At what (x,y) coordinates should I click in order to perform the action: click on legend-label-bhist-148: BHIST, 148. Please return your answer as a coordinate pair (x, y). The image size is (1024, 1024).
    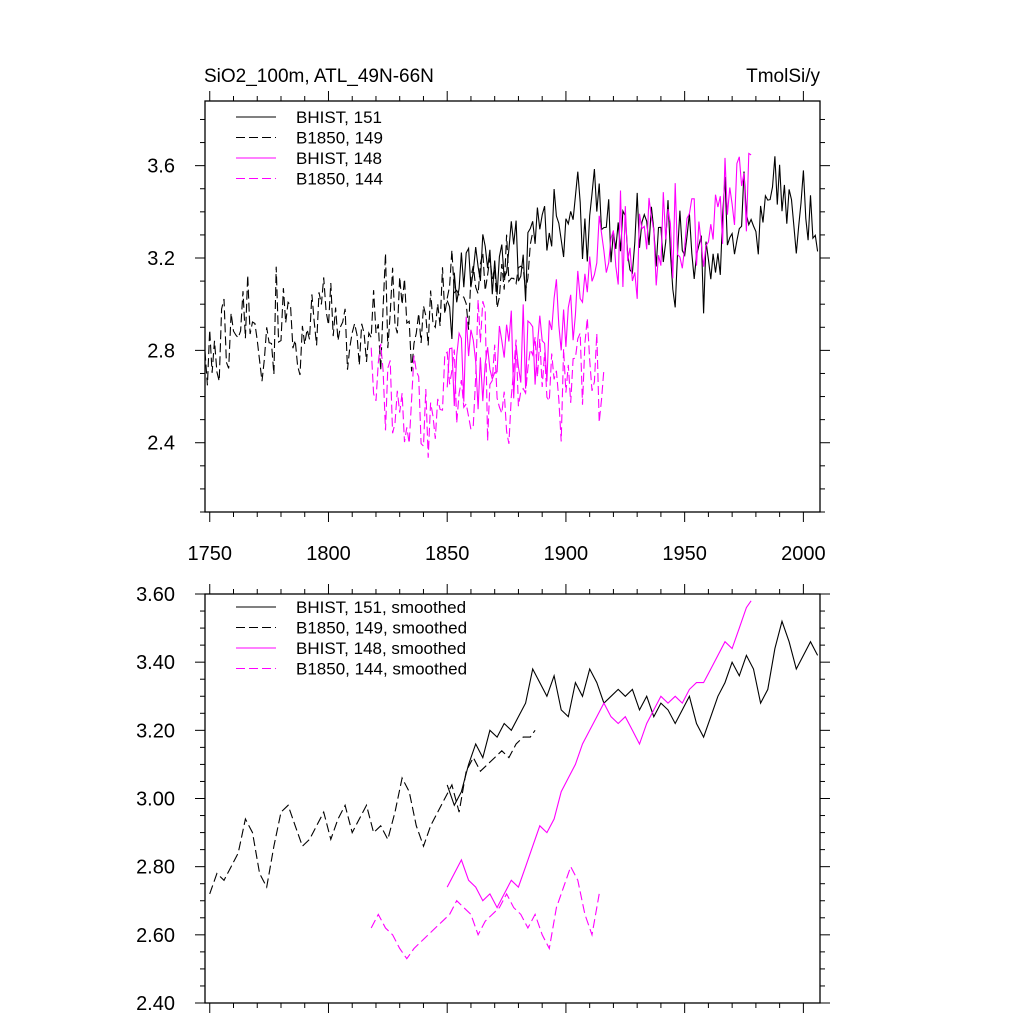
    Looking at the image, I should click on (339, 158).